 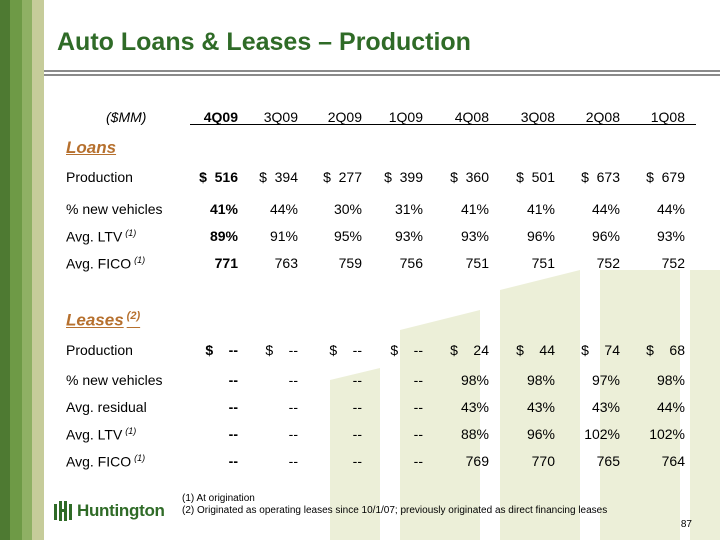 What do you see at coordinates (133, 316) in the screenshot?
I see `leases-title-footnote: (2)` at bounding box center [133, 316].